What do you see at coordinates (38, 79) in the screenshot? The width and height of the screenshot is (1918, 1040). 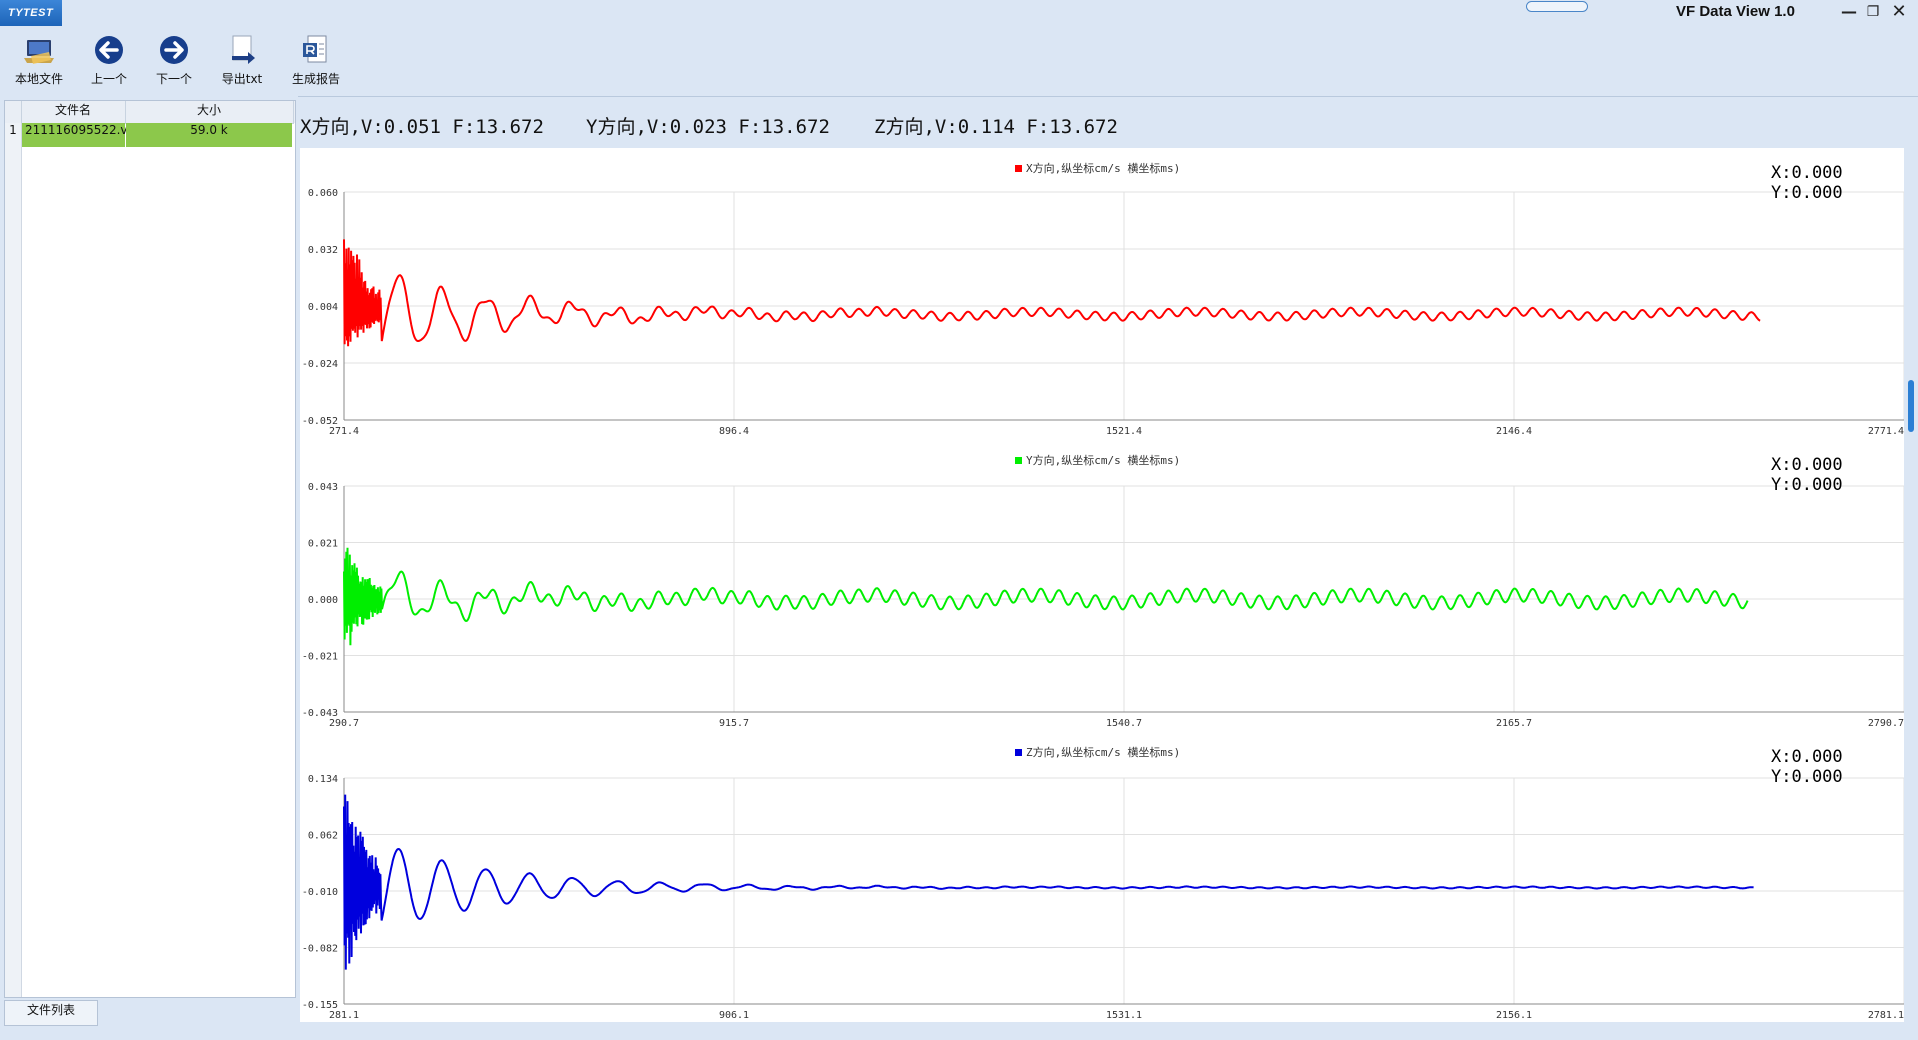 I see `local-file-label: 本地文件` at bounding box center [38, 79].